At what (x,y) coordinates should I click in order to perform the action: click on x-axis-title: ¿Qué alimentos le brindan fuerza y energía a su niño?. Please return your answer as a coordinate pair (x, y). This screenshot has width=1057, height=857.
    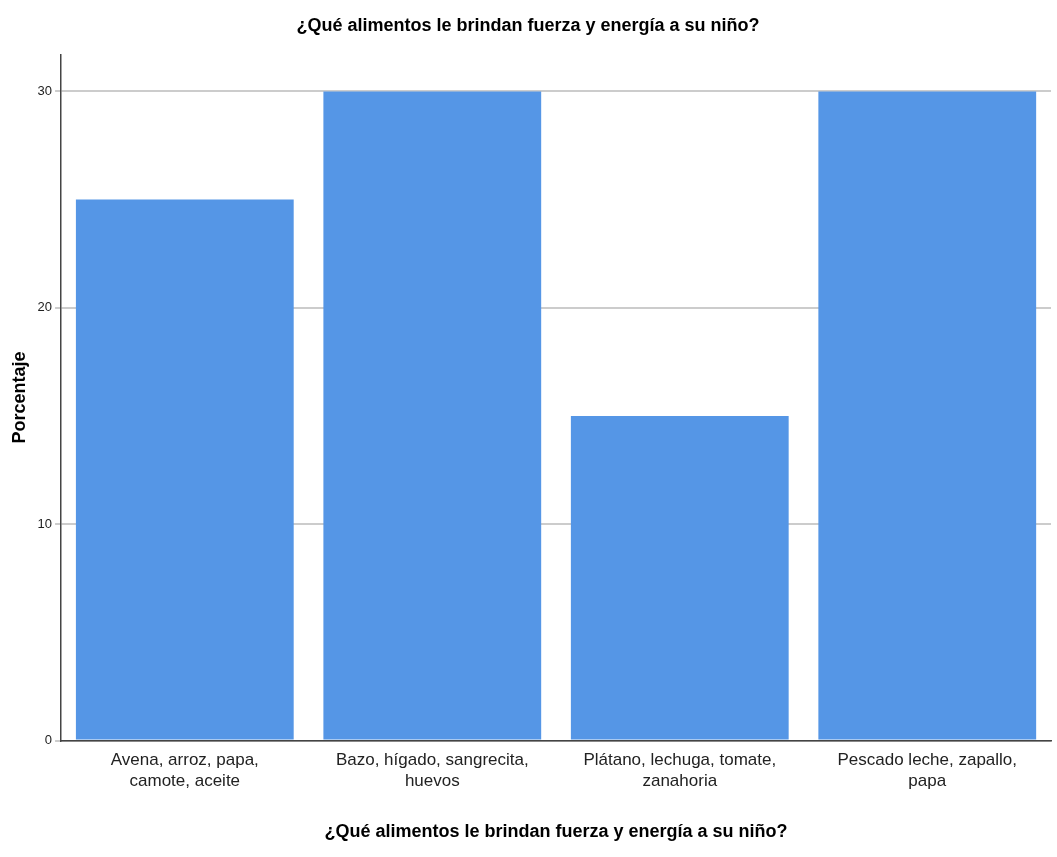
    Looking at the image, I should click on (556, 831).